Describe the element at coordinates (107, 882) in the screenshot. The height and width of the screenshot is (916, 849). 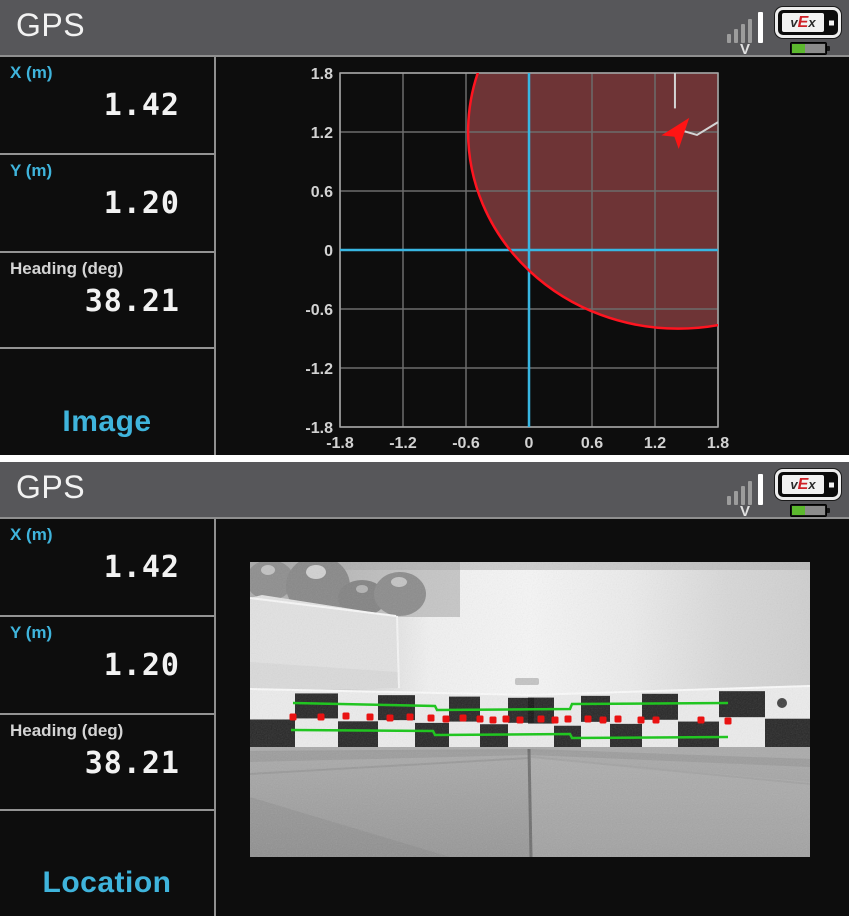
I see `location-view-button: Location` at that location.